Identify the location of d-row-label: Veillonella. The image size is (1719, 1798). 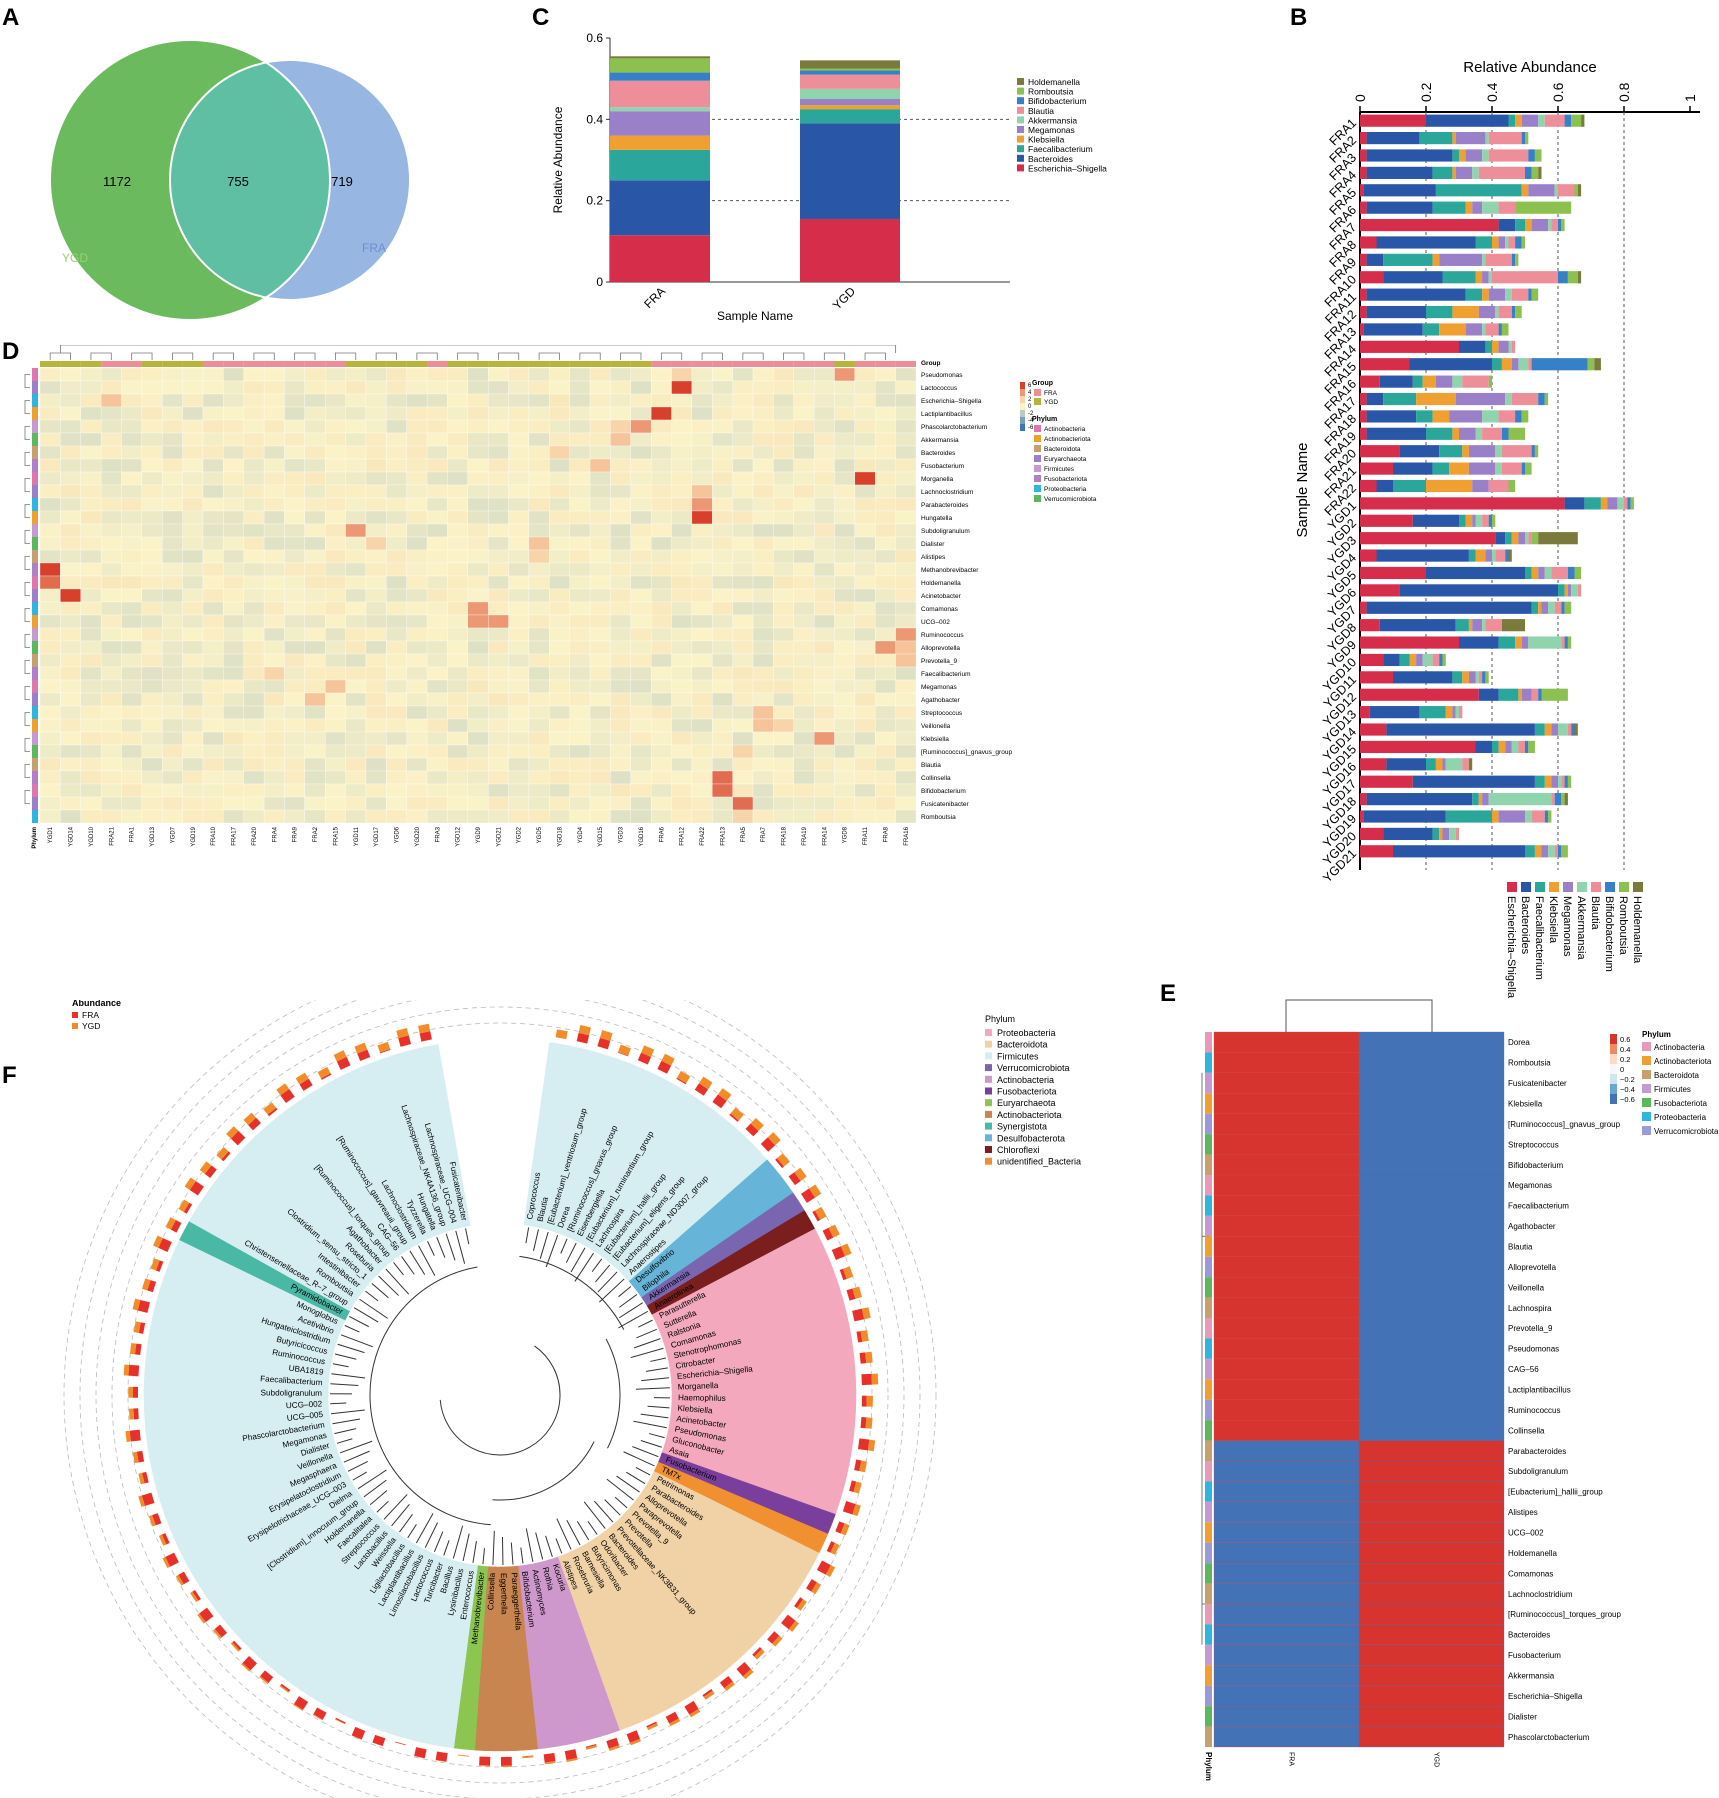
(936, 726).